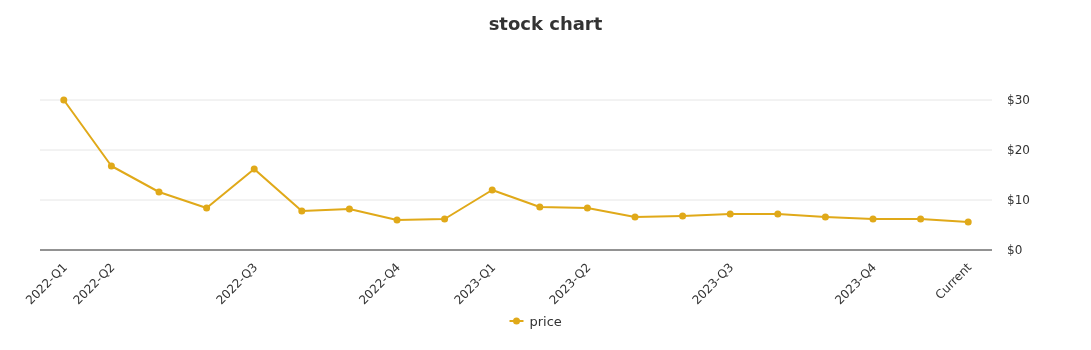 This screenshot has width=1091, height=350. What do you see at coordinates (1018, 150) in the screenshot?
I see `y-tick-label: $20` at bounding box center [1018, 150].